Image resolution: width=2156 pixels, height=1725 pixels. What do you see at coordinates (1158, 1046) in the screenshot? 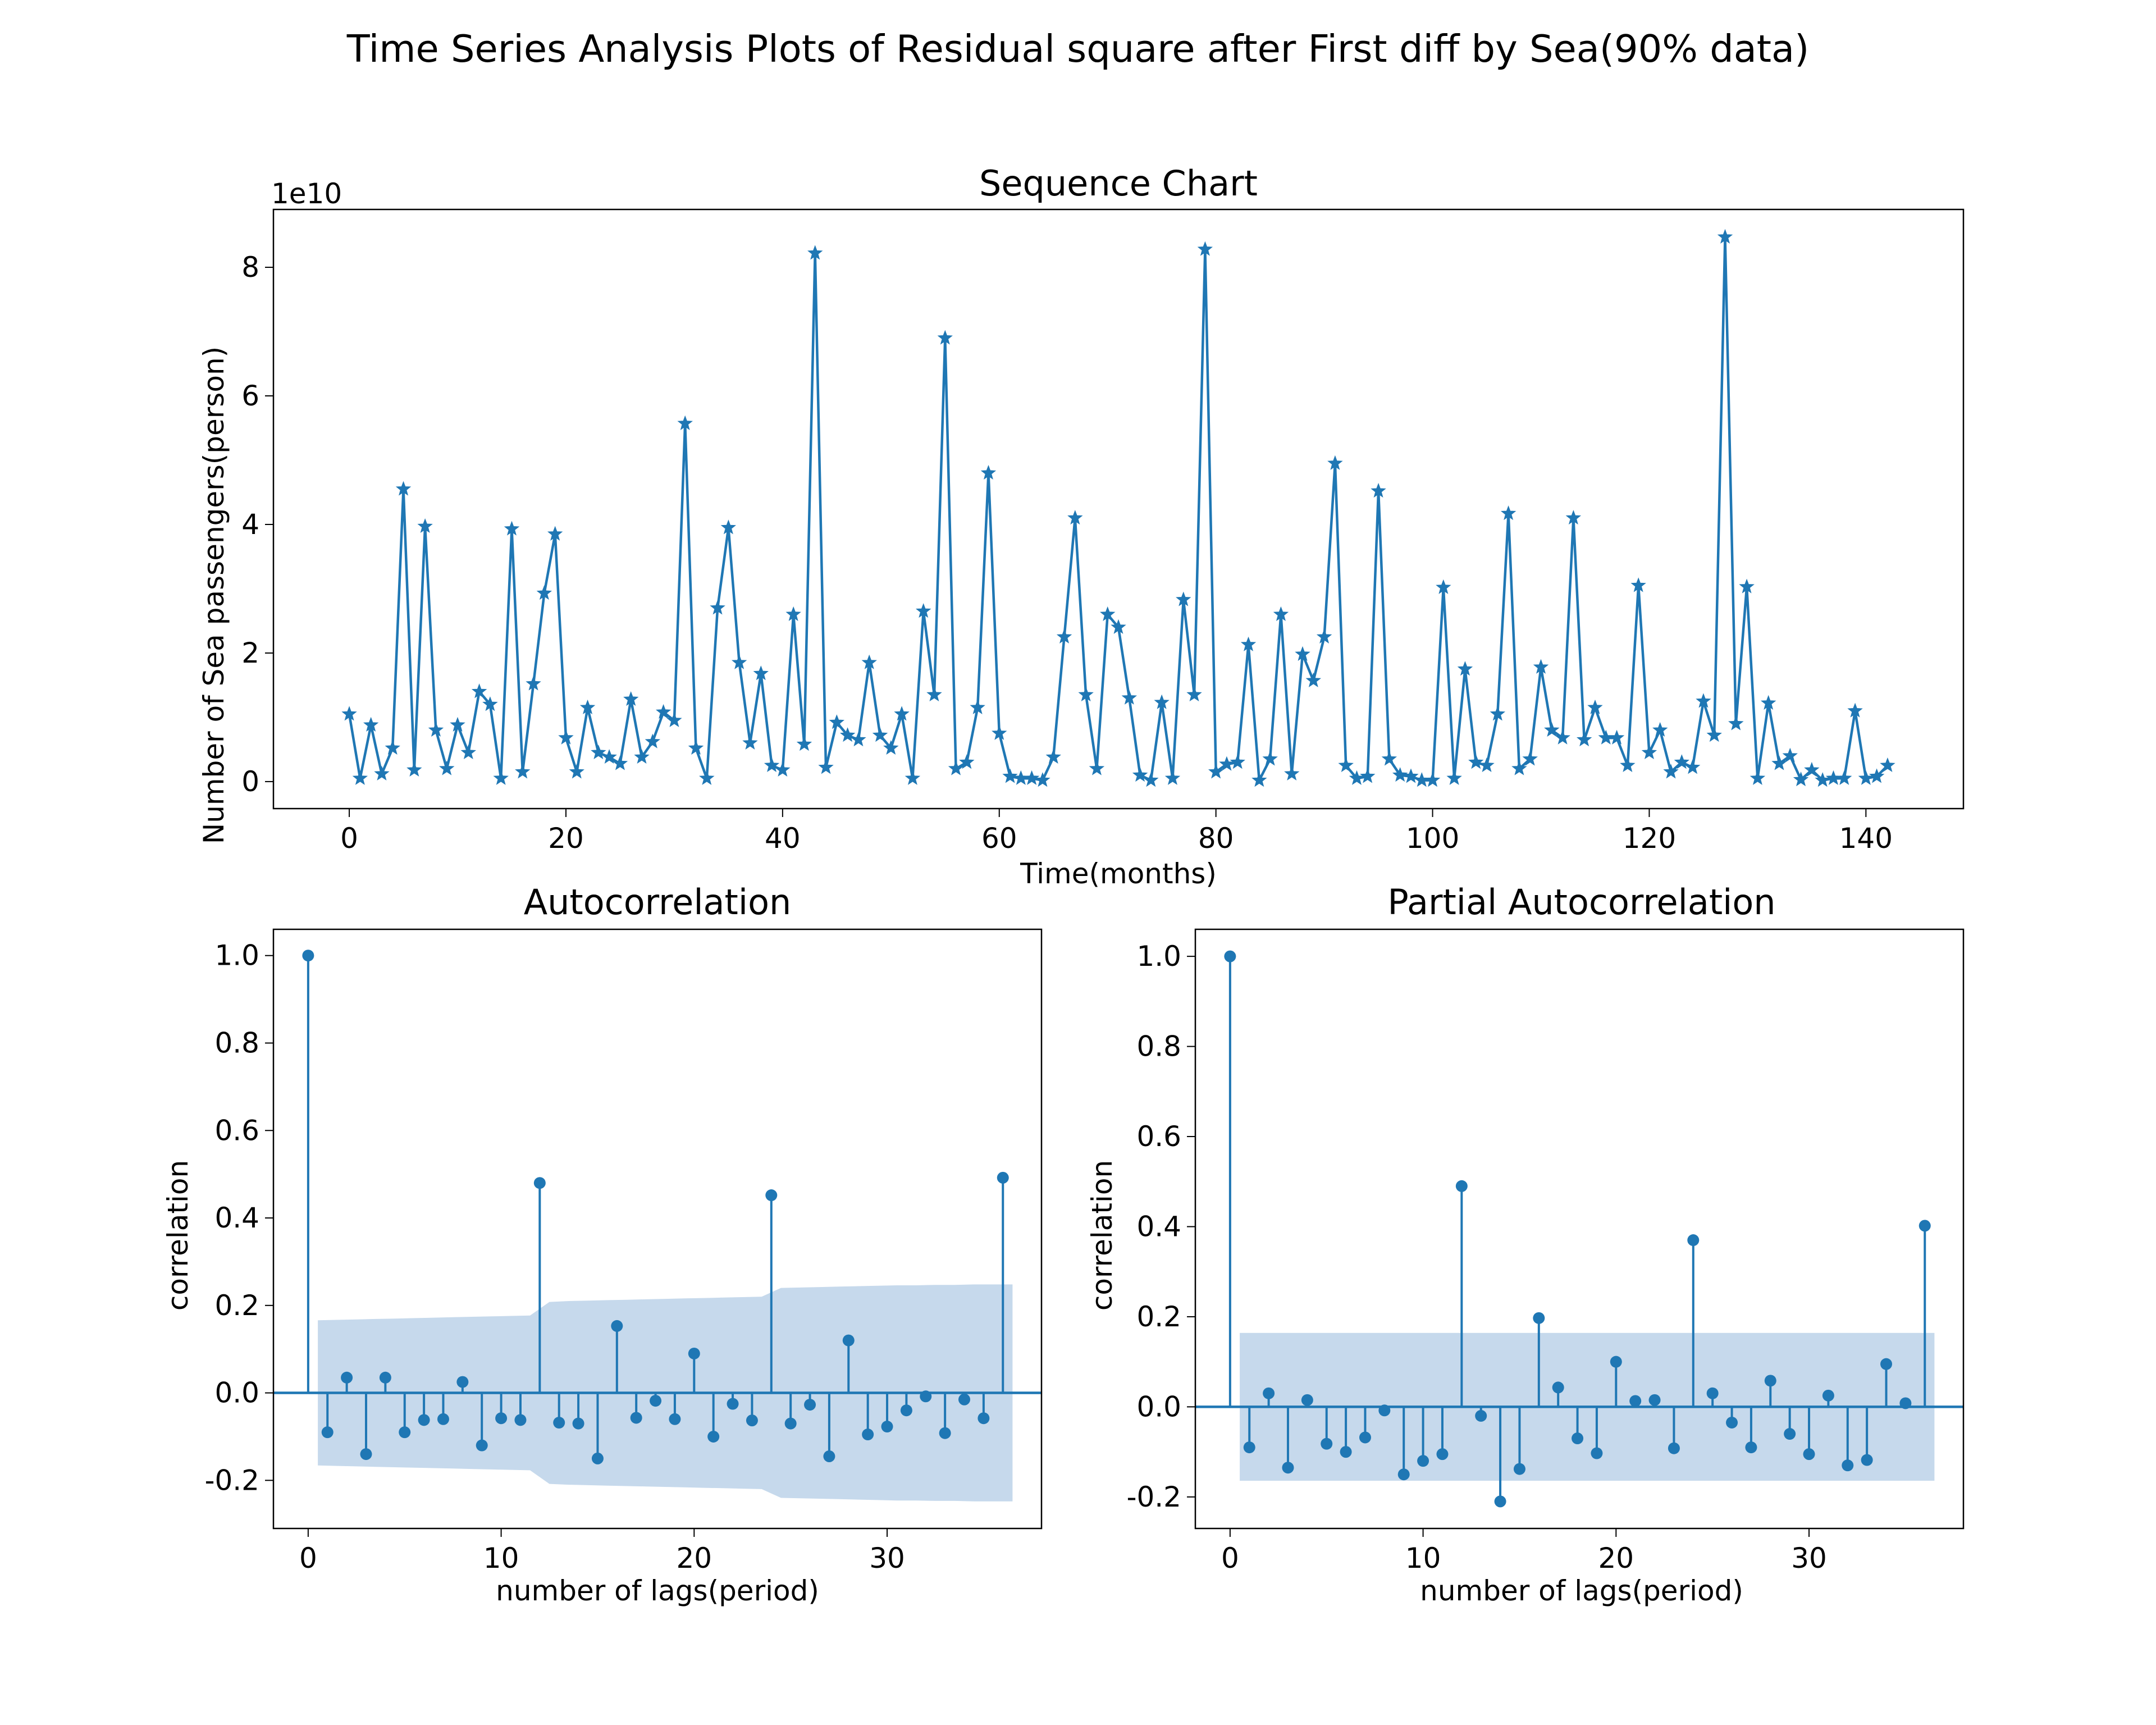
I see `pacf-ytick-label: 0.8` at bounding box center [1158, 1046].